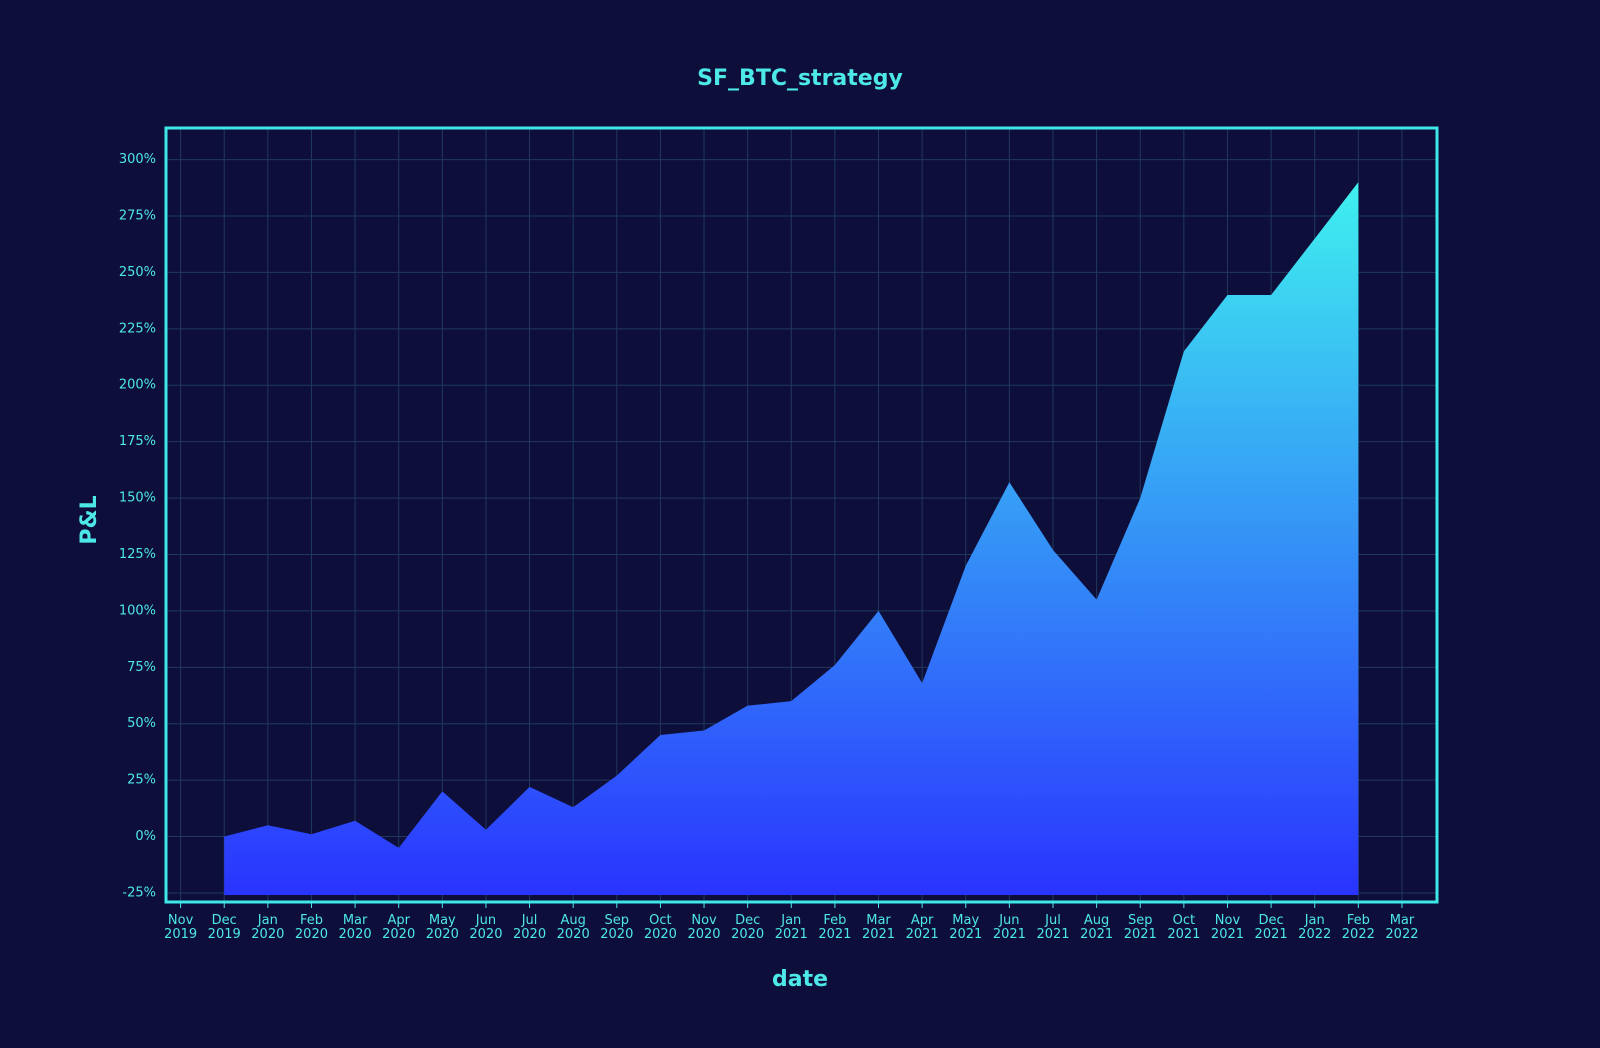 The image size is (1600, 1048). I want to click on x-tick-label: Jun 2021, so click(1009, 927).